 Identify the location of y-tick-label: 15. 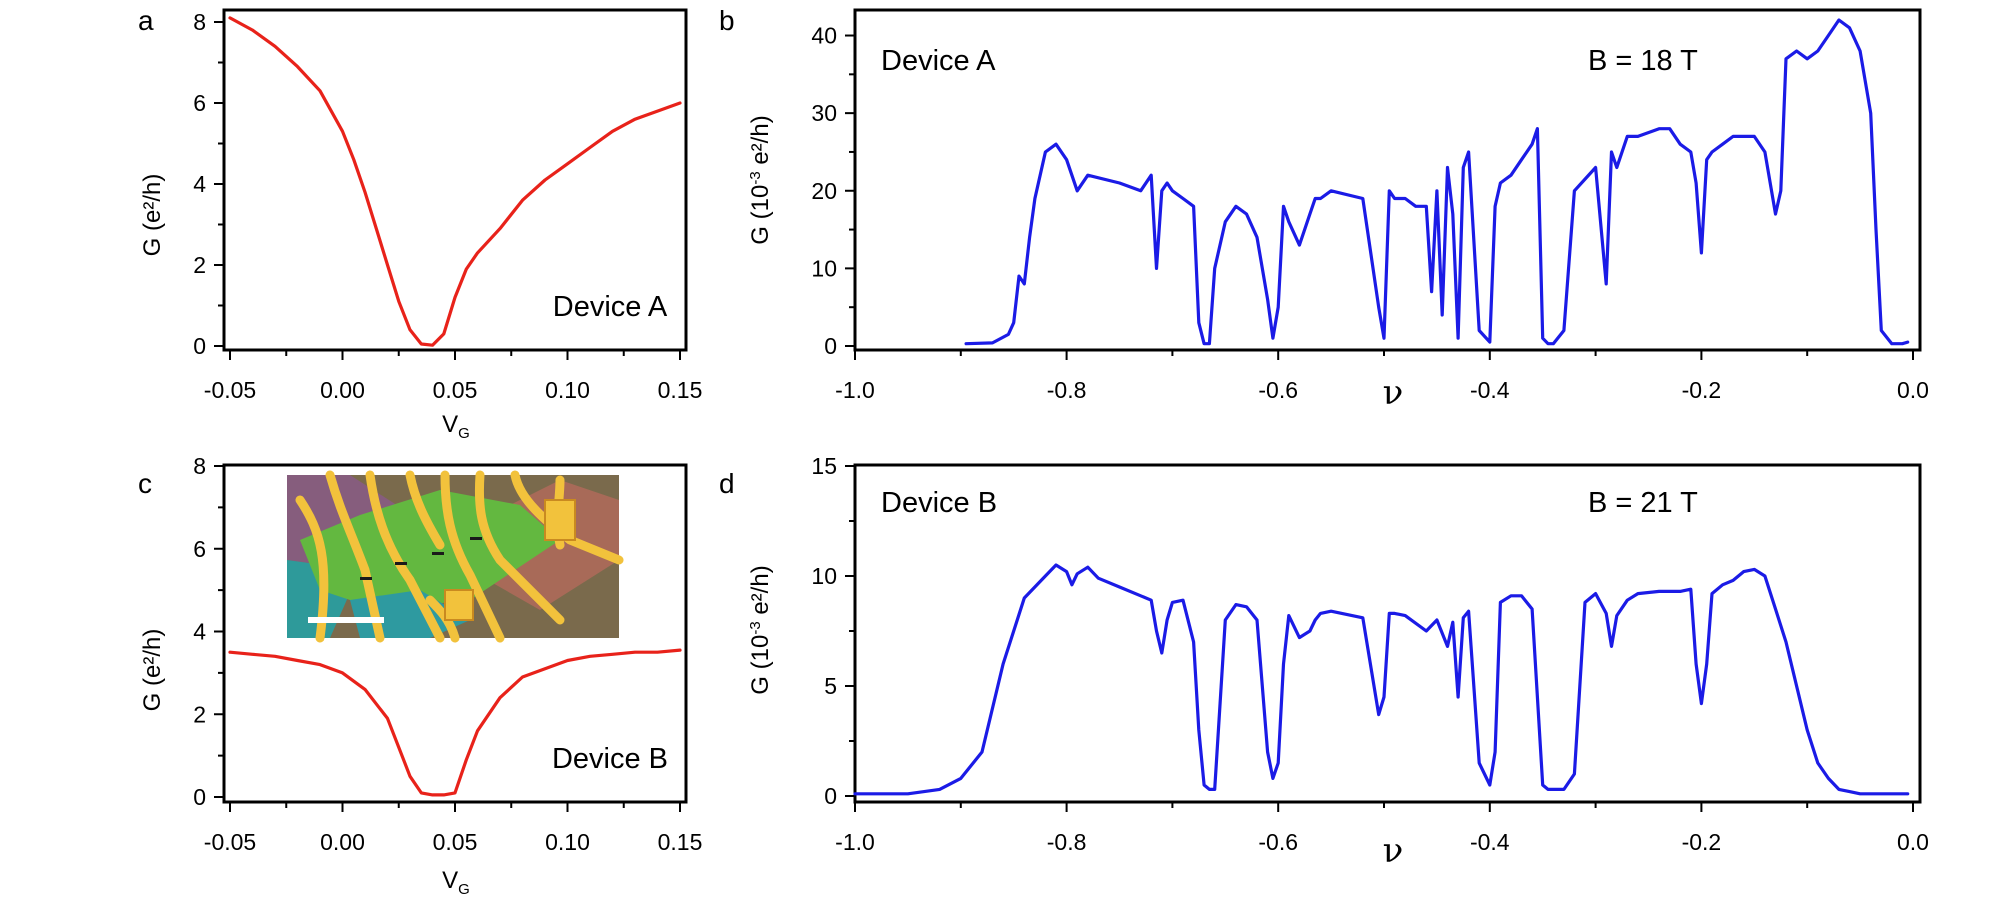
(824, 466).